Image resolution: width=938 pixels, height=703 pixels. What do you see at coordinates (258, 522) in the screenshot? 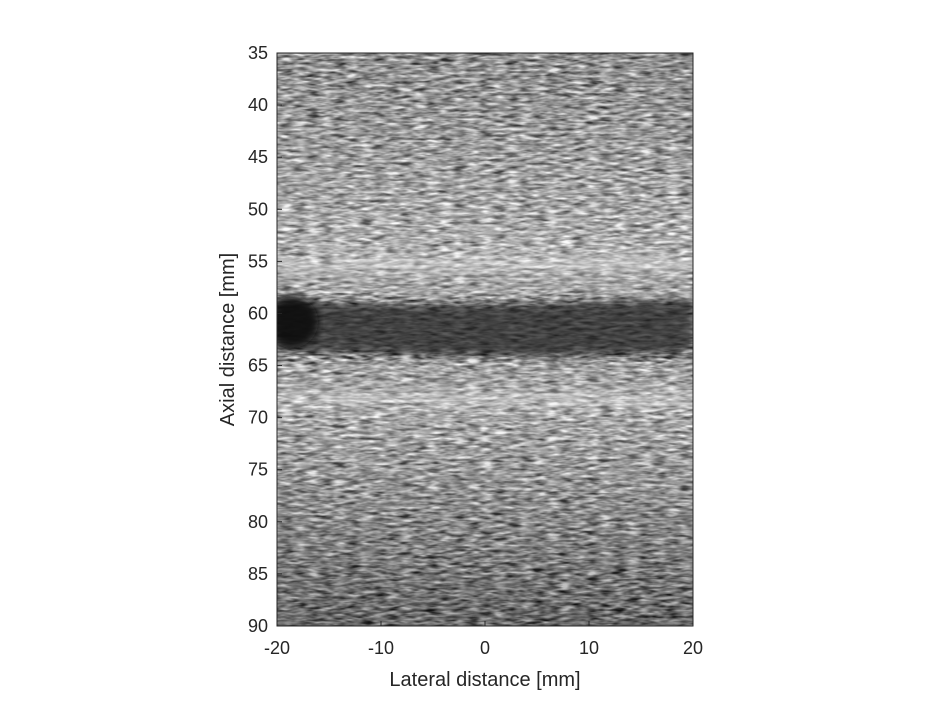
I see `y-tick-label: 80` at bounding box center [258, 522].